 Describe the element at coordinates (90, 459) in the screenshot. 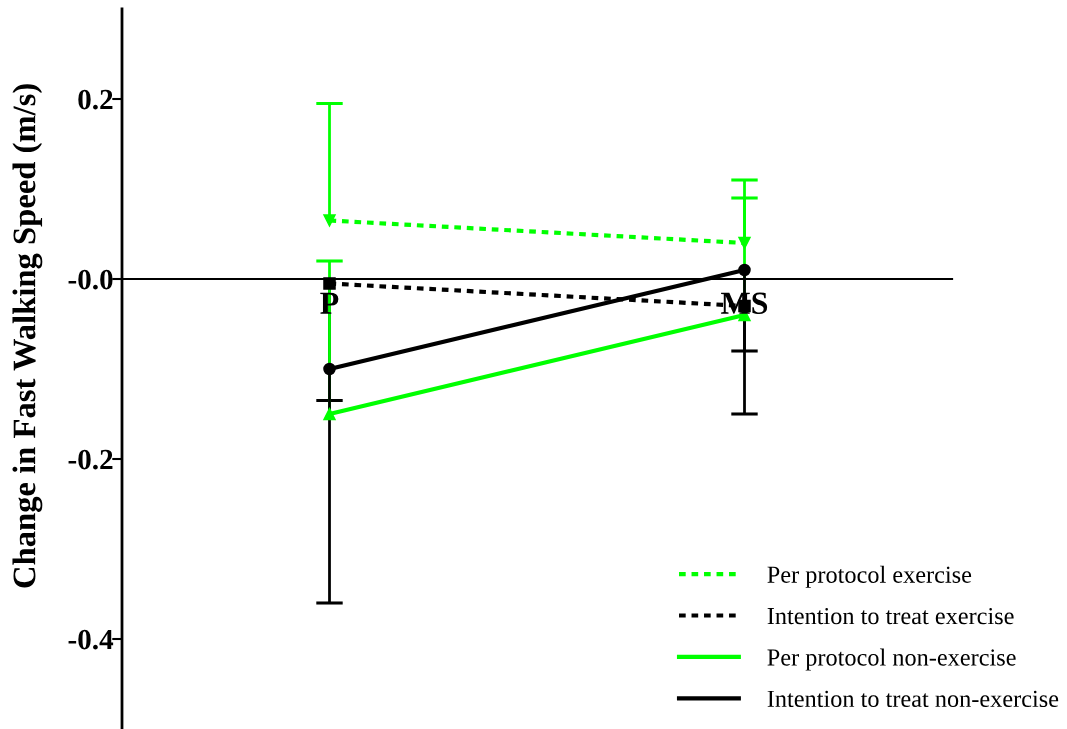

I see `y-tick-label: -0.2` at that location.